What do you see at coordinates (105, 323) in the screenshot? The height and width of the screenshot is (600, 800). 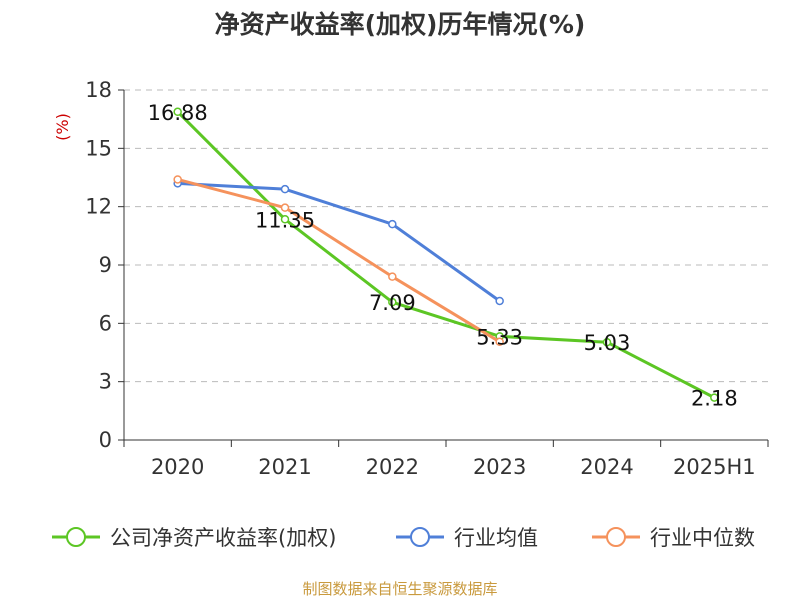 I see `y-tick-label-6: 6` at bounding box center [105, 323].